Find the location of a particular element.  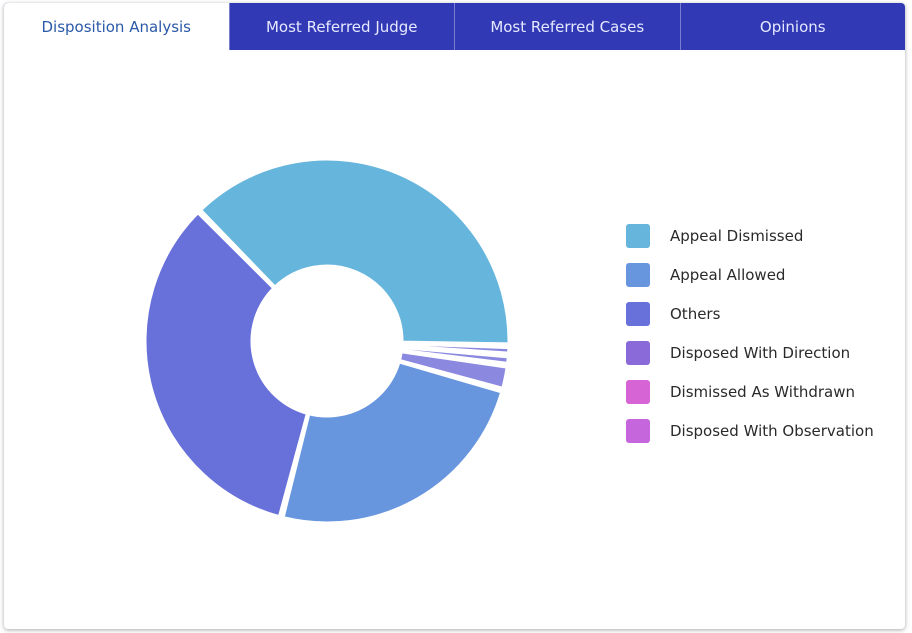

legend-item-appeal-dismissed: Appeal Dismissed is located at coordinates (750, 235).